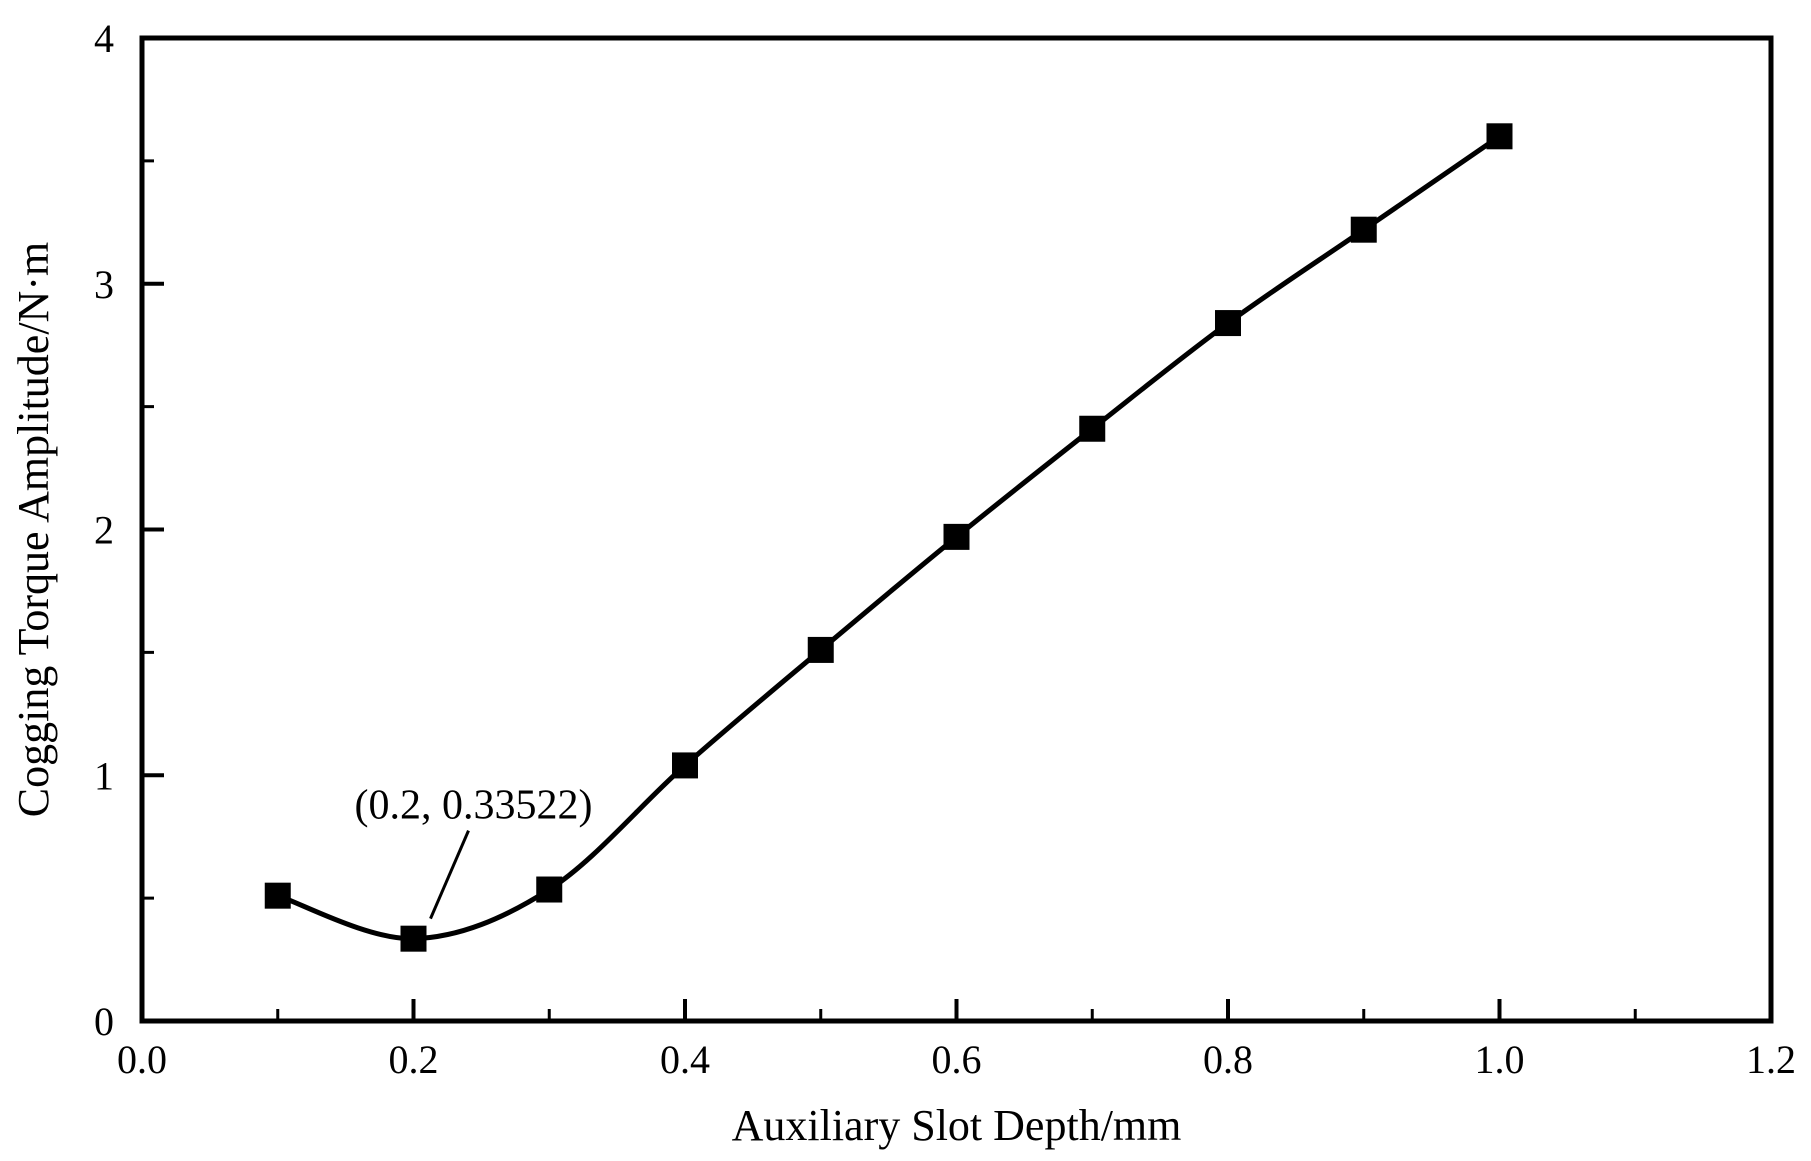 The image size is (1811, 1161). Describe the element at coordinates (957, 1125) in the screenshot. I see `x-axis-title: Auxiliary Slot Depth/mm` at that location.